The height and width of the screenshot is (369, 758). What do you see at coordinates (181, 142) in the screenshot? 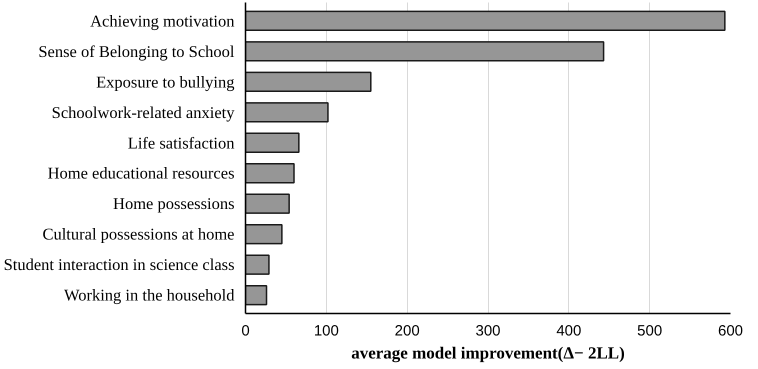
I see `y-tick-label: Life satisfaction` at bounding box center [181, 142].